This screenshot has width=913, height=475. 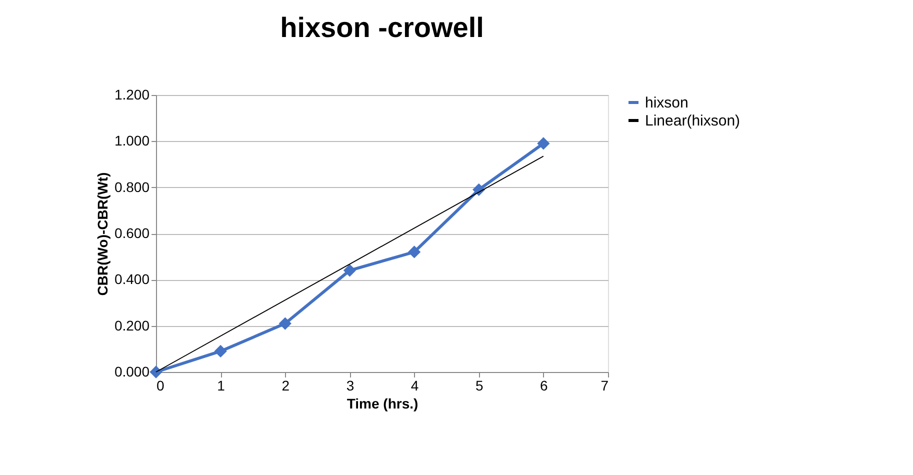 What do you see at coordinates (160, 386) in the screenshot?
I see `x-tick-label: 0` at bounding box center [160, 386].